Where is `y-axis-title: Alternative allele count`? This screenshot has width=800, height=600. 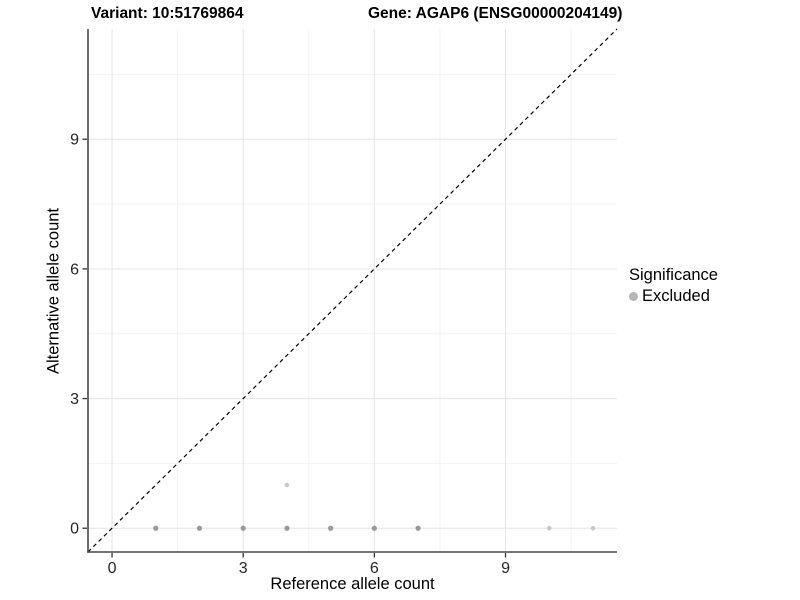
y-axis-title: Alternative allele count is located at coordinates (53, 291).